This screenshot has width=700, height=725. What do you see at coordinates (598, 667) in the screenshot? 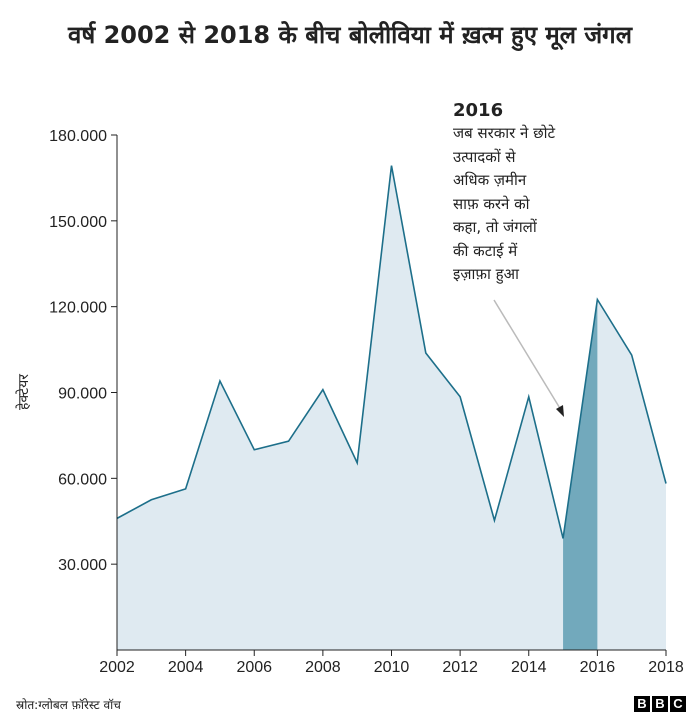
I see `x-tick-label: 2016` at bounding box center [598, 667].